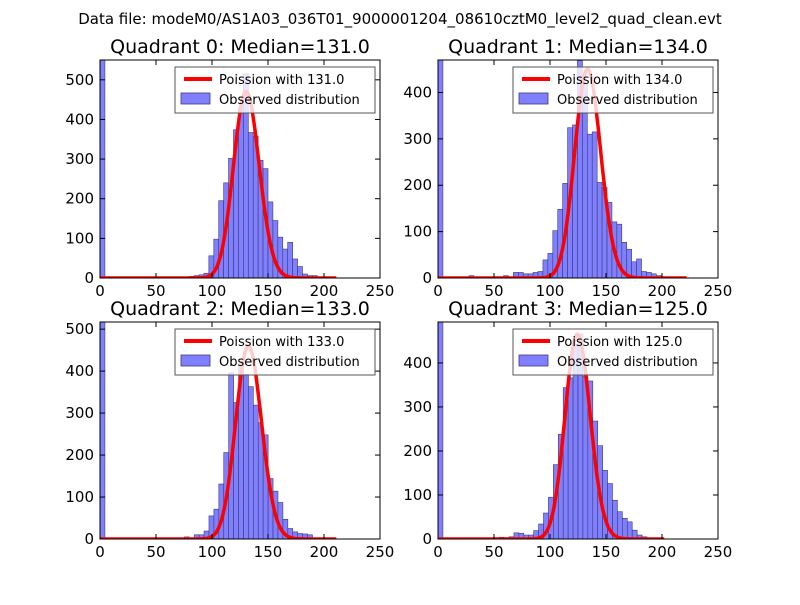 The height and width of the screenshot is (605, 800). Describe the element at coordinates (578, 47) in the screenshot. I see `subplot-title: Quadrant 1: Median=134.0` at that location.